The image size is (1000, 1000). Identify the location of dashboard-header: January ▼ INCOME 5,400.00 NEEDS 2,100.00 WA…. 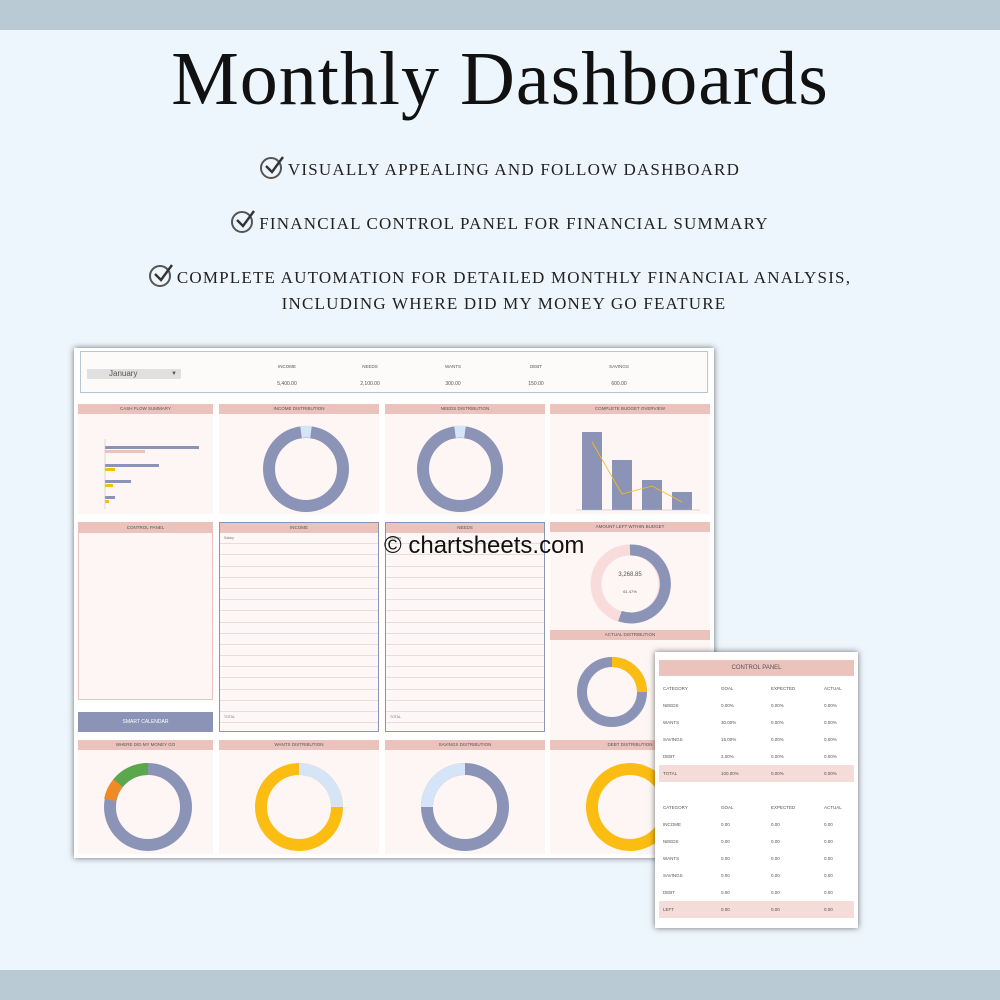
(394, 372).